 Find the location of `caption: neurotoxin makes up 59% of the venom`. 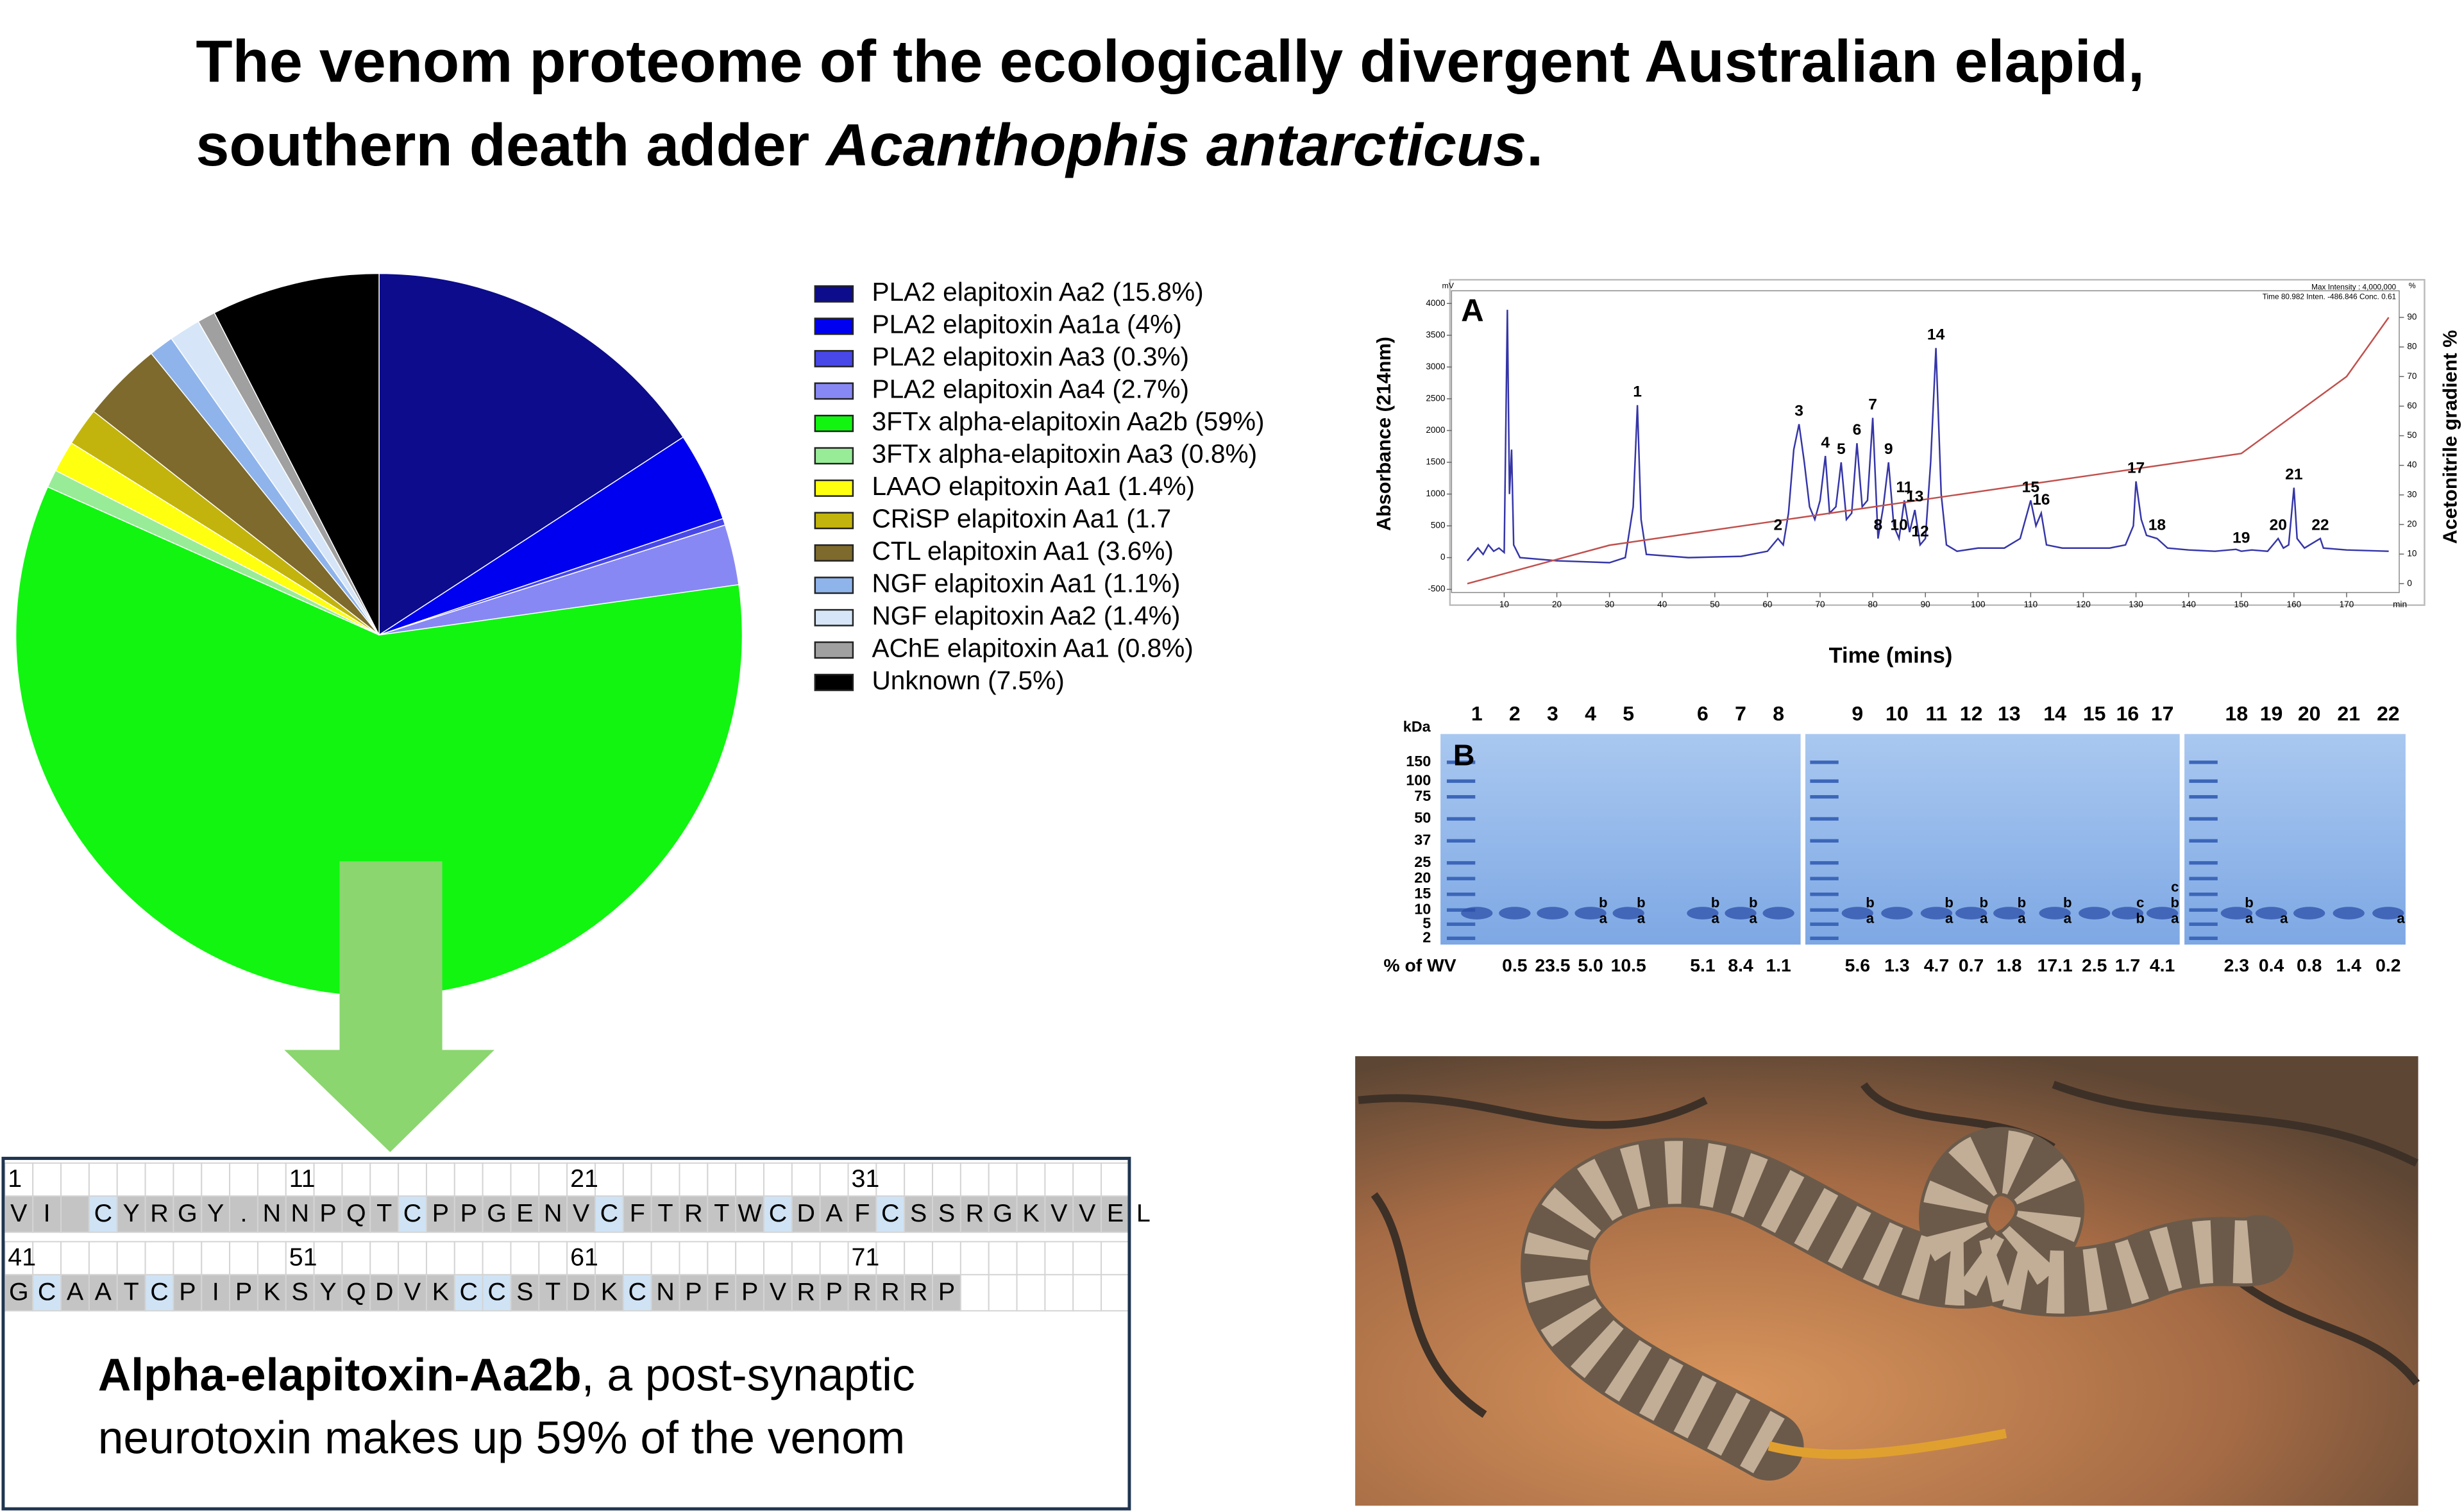

caption: neurotoxin makes up 59% of the venom is located at coordinates (502, 1438).